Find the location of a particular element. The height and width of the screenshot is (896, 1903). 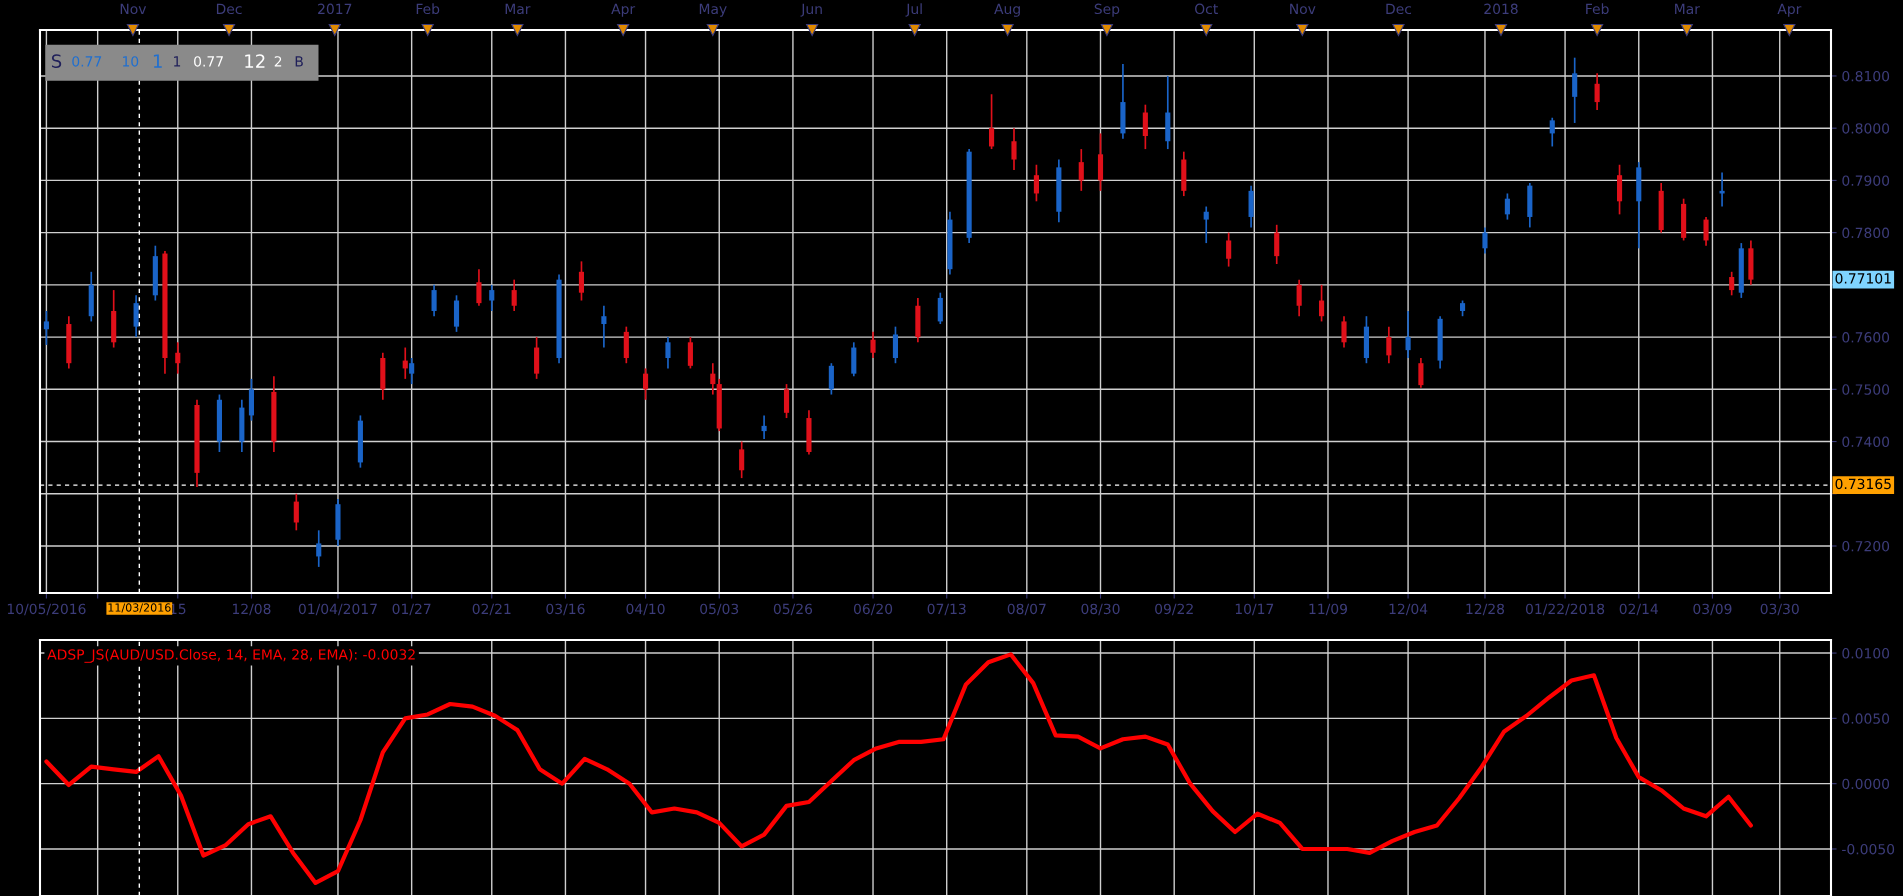

x-tick-label: 03/30 is located at coordinates (1779, 609).